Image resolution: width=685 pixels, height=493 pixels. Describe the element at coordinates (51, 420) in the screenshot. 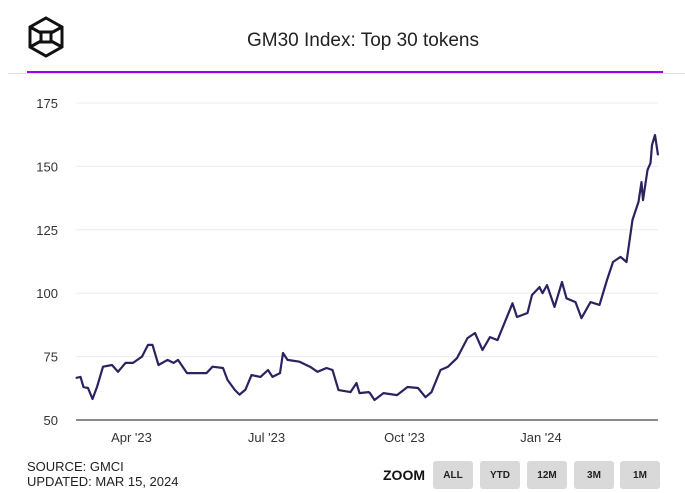

I see `y-tick-label: 50` at that location.